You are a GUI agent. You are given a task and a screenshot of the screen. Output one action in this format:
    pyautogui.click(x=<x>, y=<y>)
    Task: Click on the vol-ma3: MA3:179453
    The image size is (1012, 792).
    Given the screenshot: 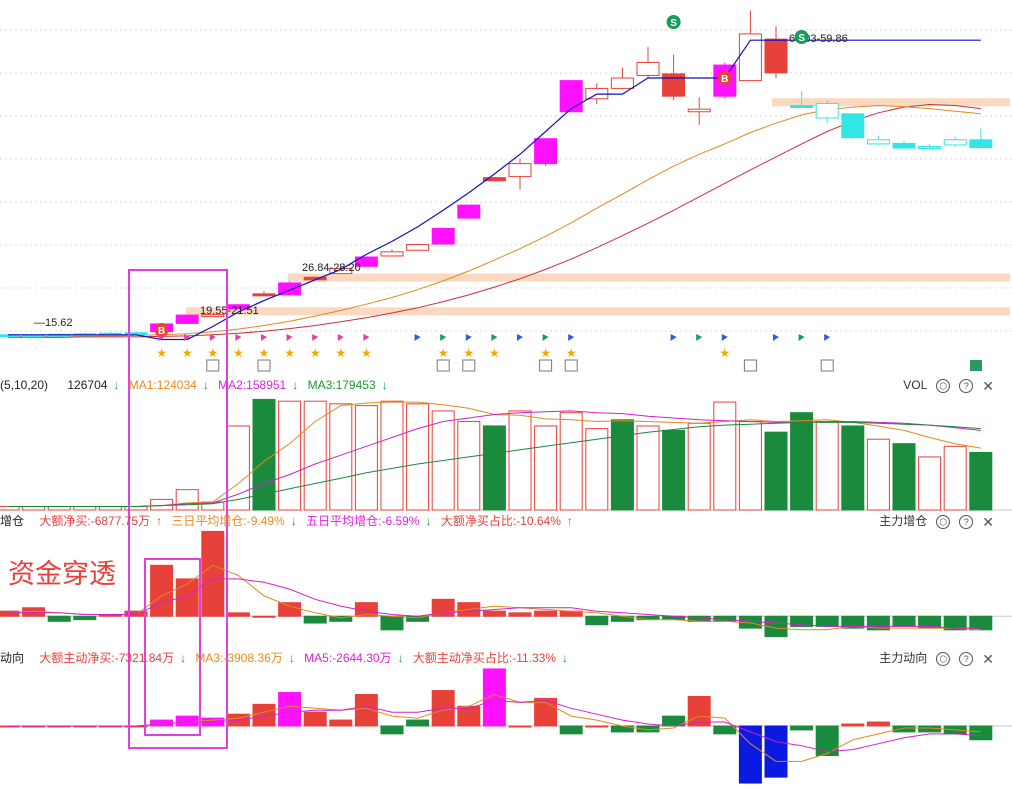 What is the action you would take?
    pyautogui.click(x=341, y=385)
    